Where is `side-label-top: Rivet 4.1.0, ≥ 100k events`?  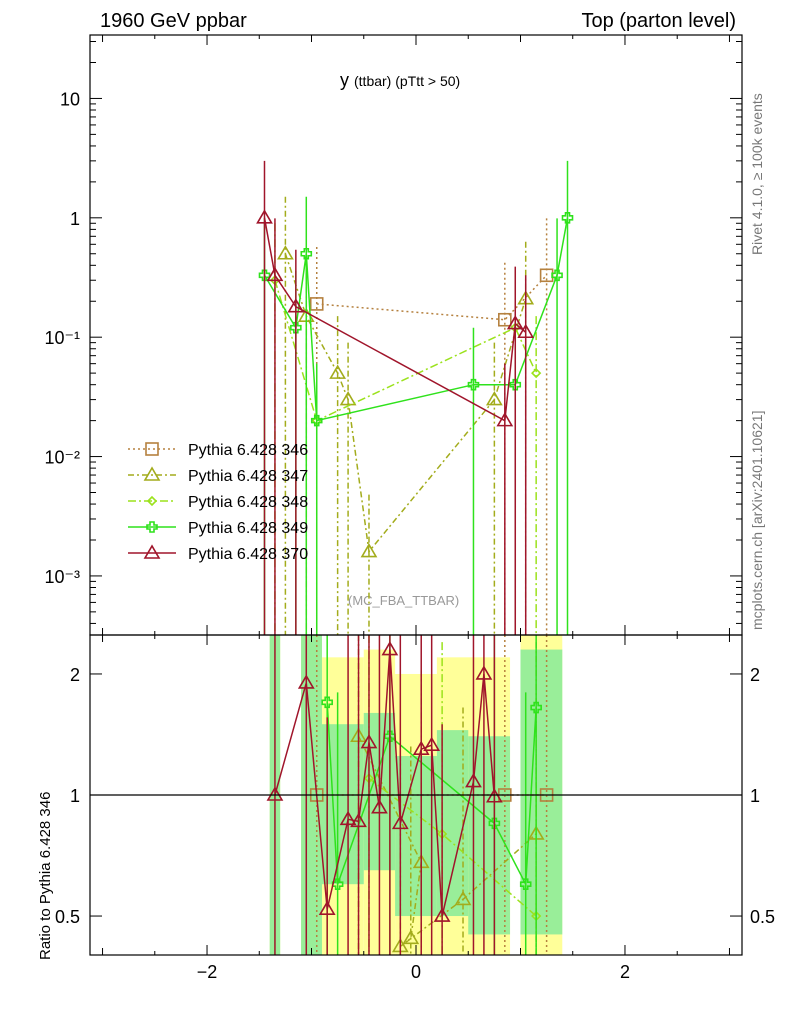
side-label-top: Rivet 4.1.0, ≥ 100k events is located at coordinates (757, 174).